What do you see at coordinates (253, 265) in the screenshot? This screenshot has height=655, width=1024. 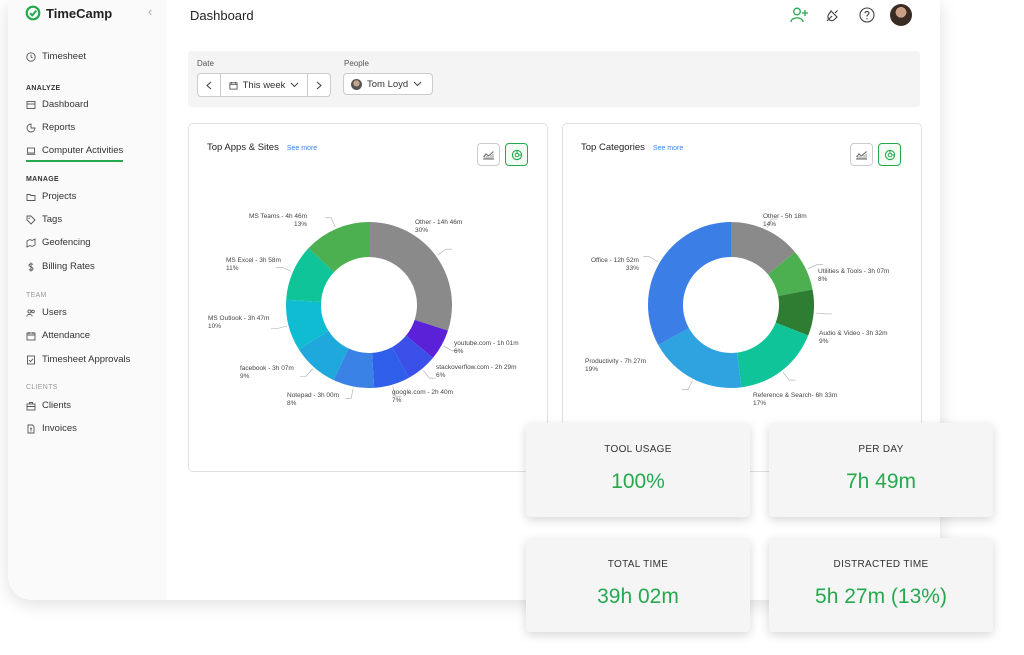 I see `slice-label-ms-excel: MS Excel - 3h 58m 11%` at bounding box center [253, 265].